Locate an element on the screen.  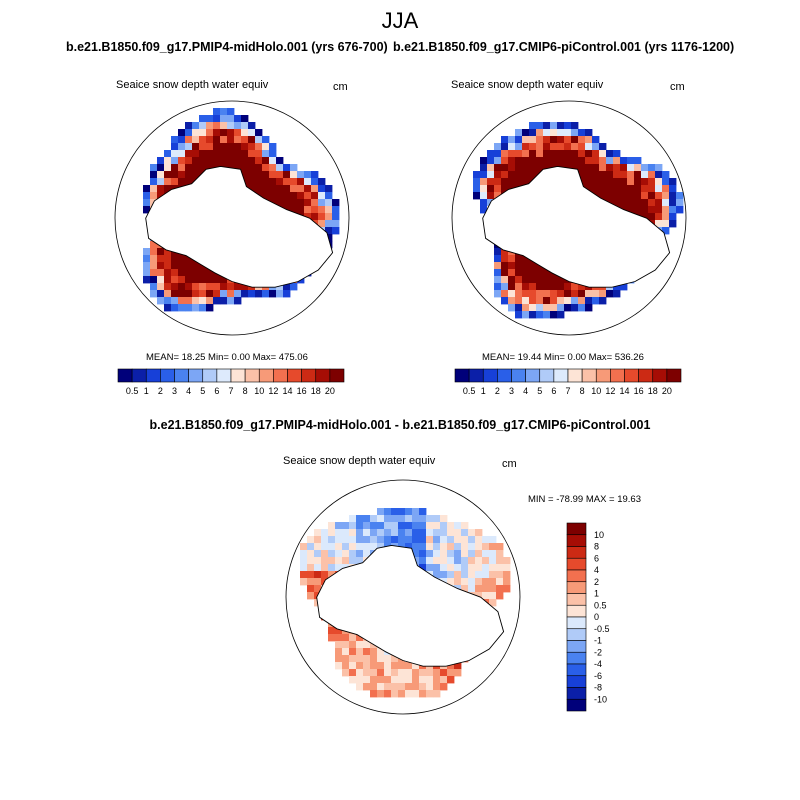
panel2-colorbar-tick-label: 20 is located at coordinates (667, 391).